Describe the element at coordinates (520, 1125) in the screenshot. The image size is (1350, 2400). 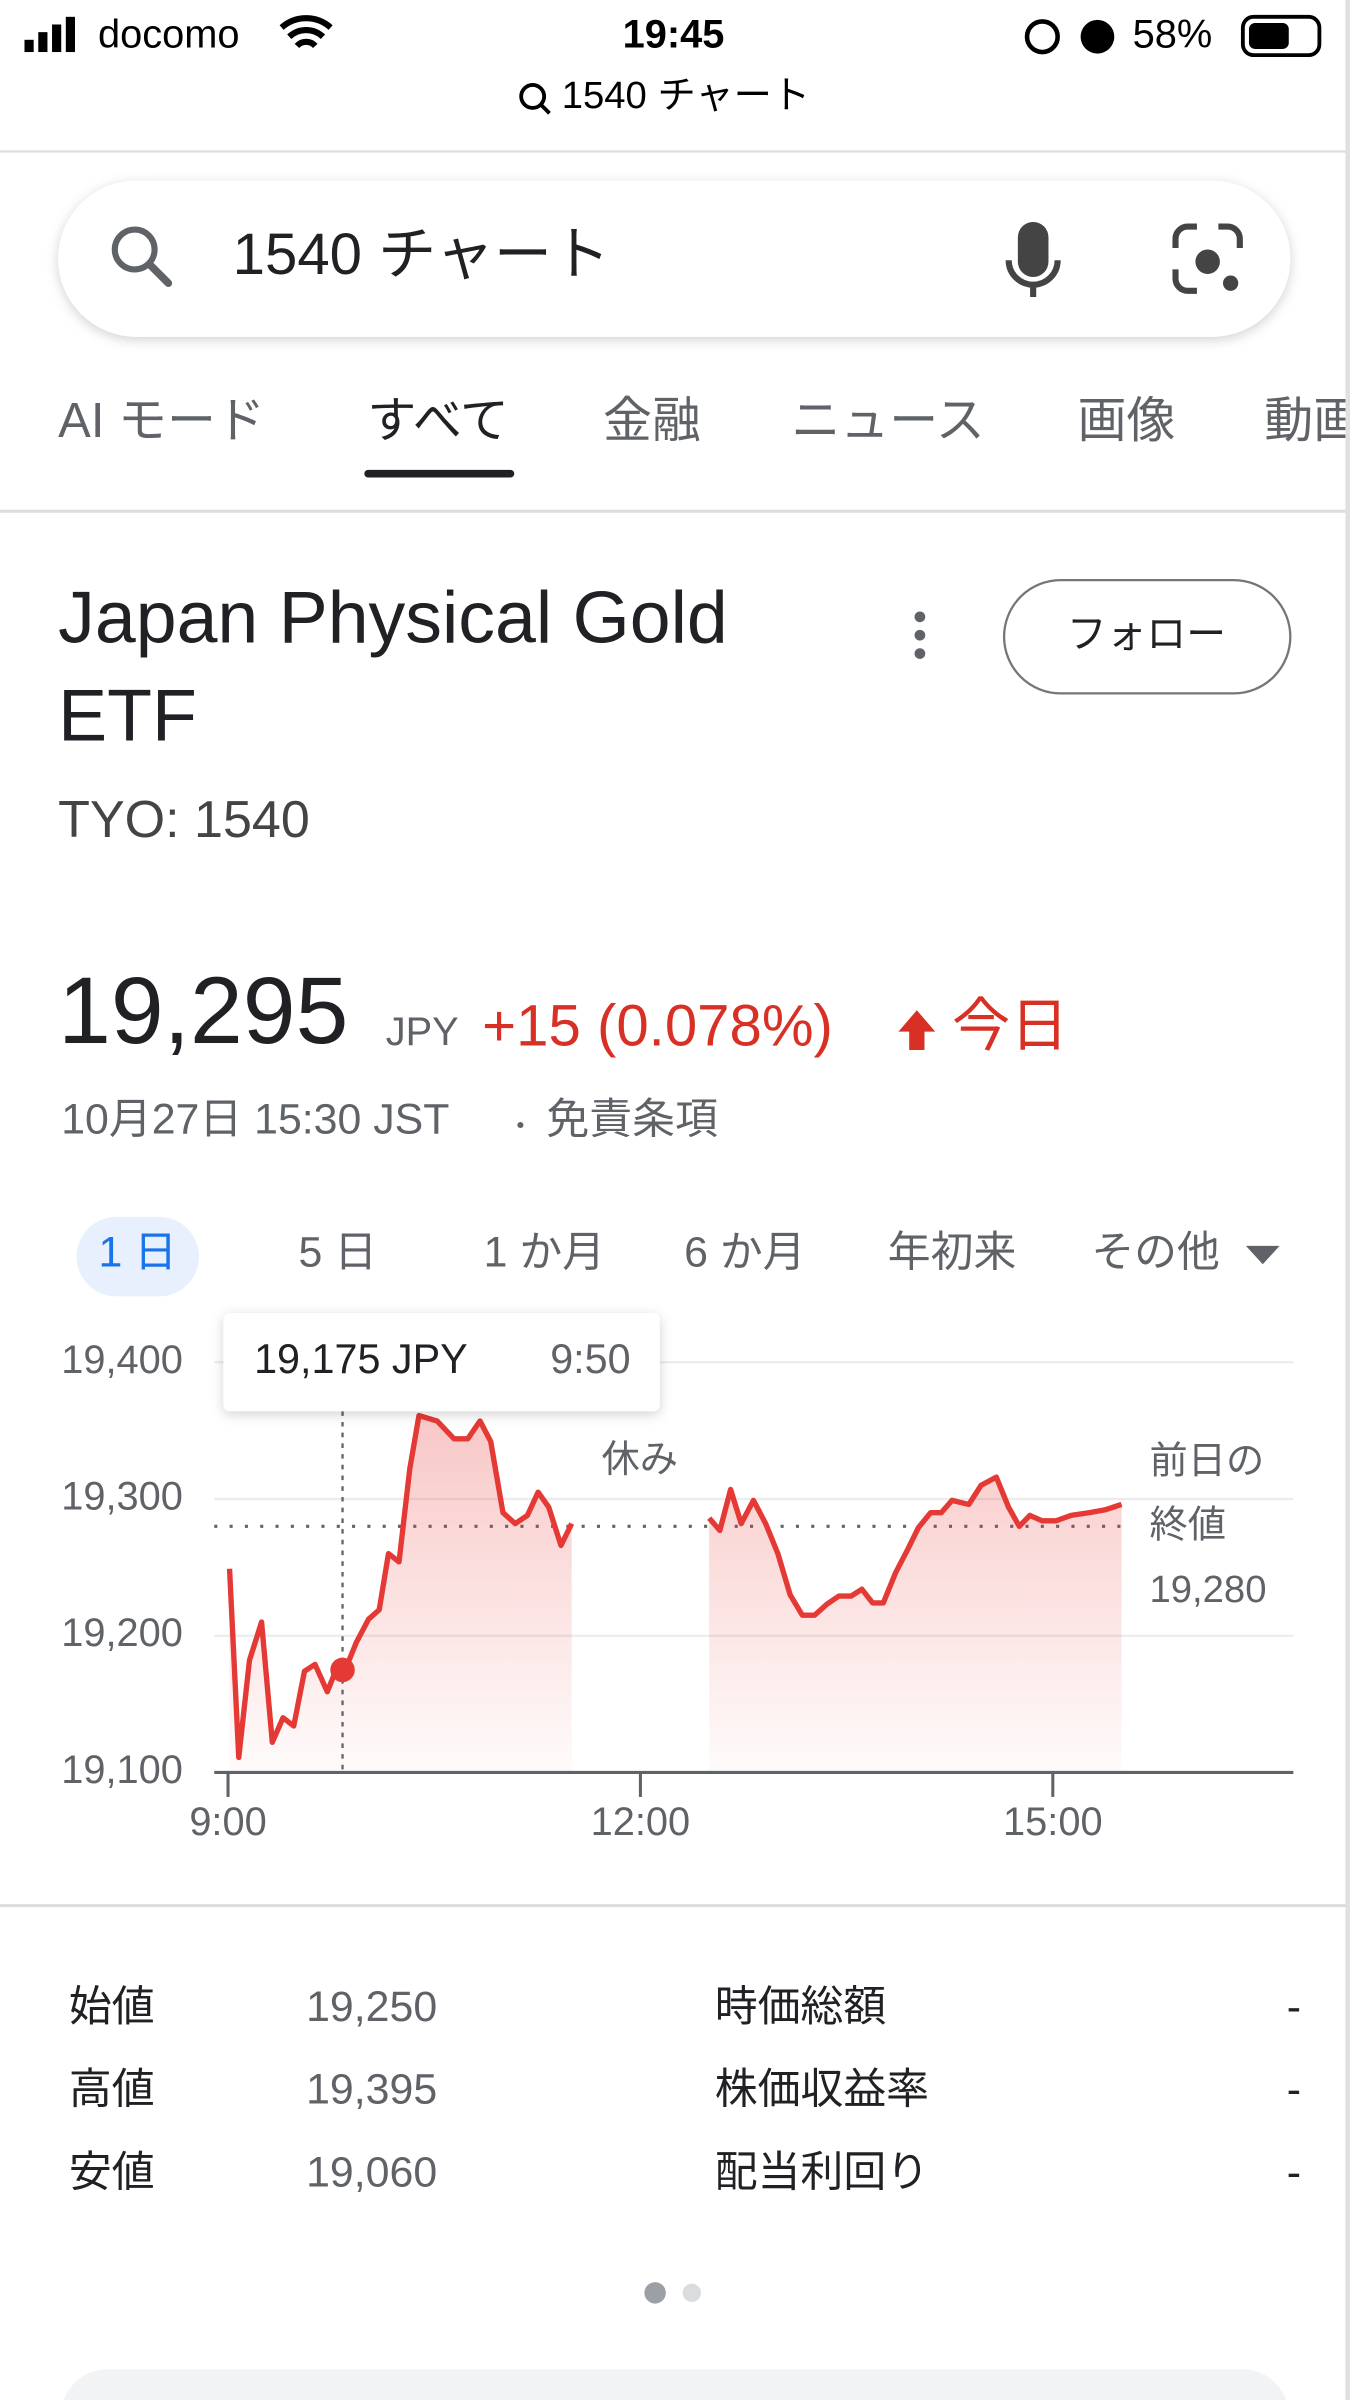
I see `separator-dot` at that location.